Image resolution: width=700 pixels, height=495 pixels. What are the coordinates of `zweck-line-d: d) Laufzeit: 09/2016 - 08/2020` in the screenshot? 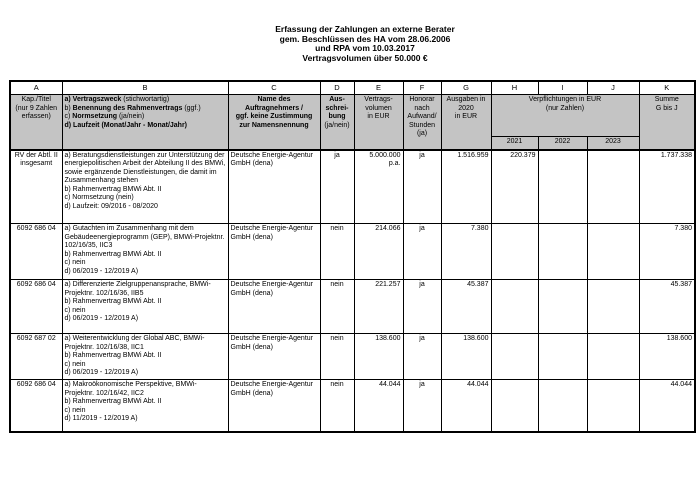 It's located at (111, 207).